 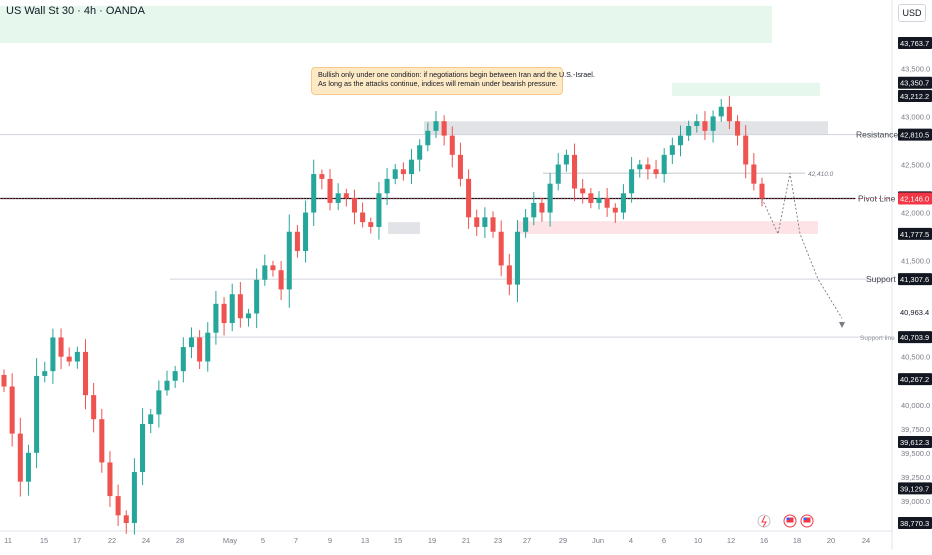 I want to click on x-tick-label: 5, so click(x=263, y=540).